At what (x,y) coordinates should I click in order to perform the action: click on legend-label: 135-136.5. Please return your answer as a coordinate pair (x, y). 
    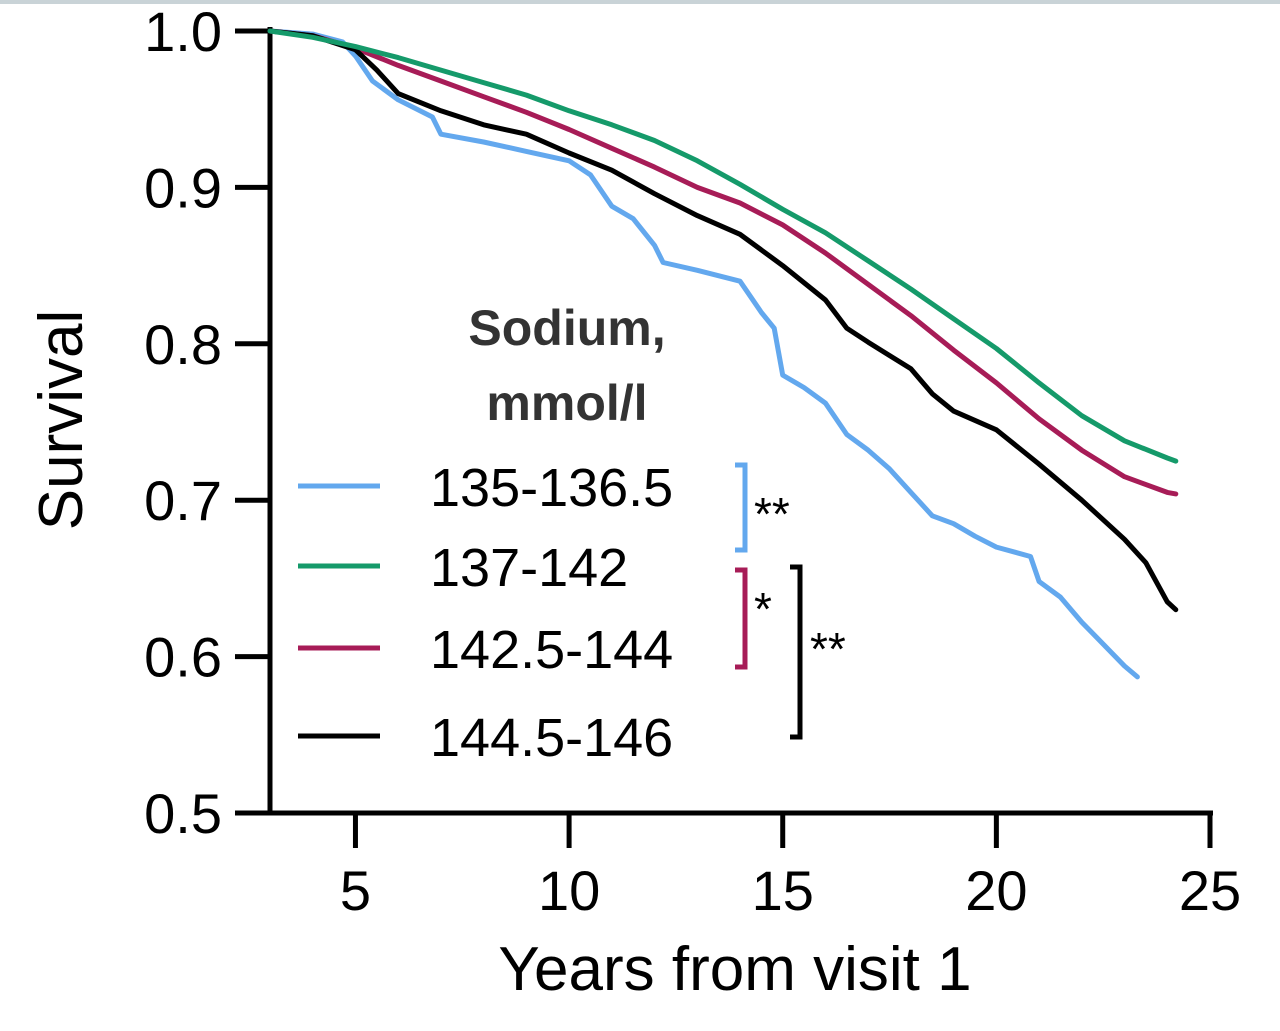
    Looking at the image, I should click on (551, 488).